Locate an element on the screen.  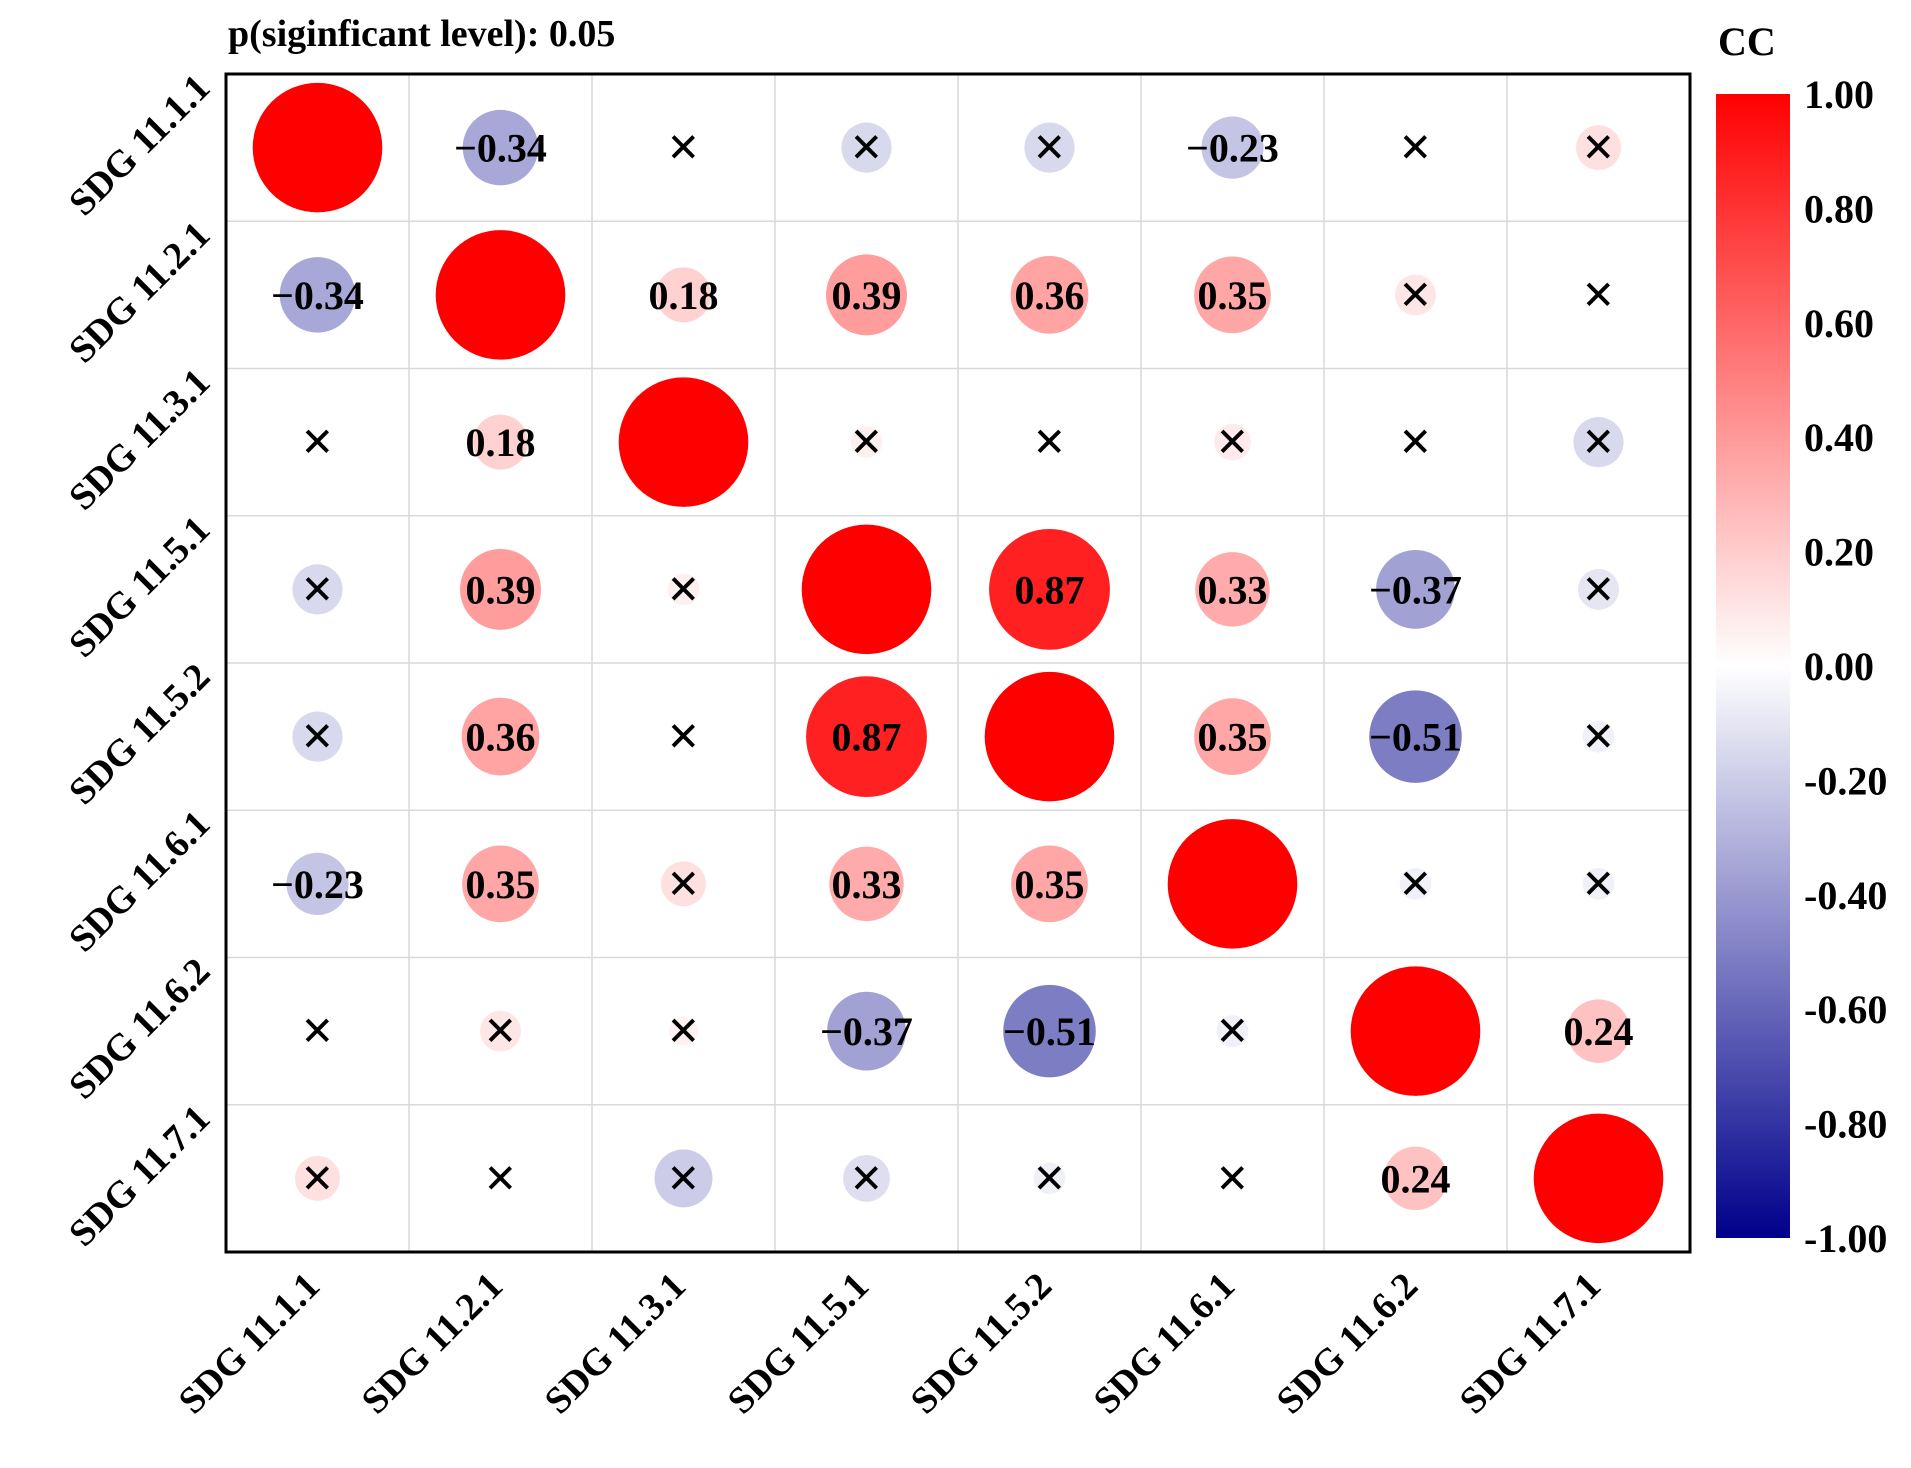
colorbar-title: CC is located at coordinates (1747, 41).